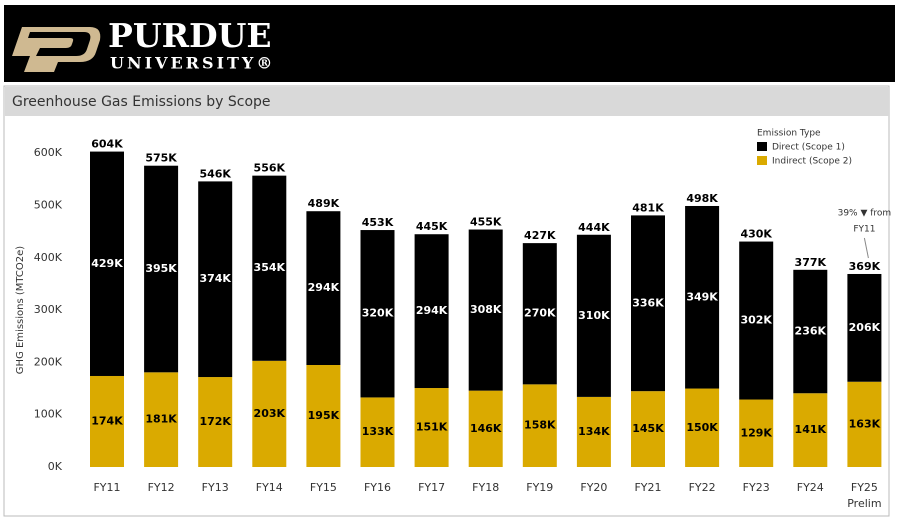 This screenshot has height=525, width=900. What do you see at coordinates (377, 487) in the screenshot?
I see `x-tick-label: FY16` at bounding box center [377, 487].